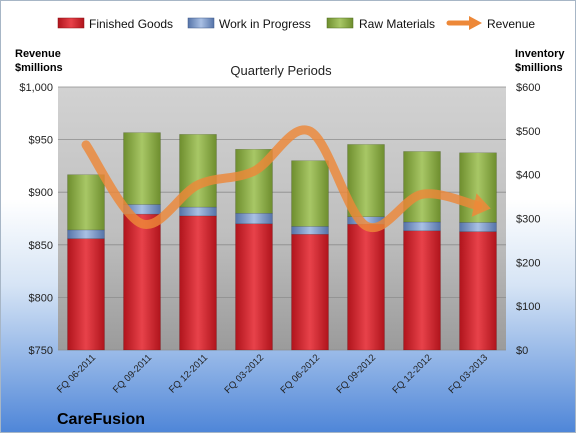 This screenshot has width=576, height=434. Describe the element at coordinates (244, 374) in the screenshot. I see `x-tick-label: FQ 03-2012` at that location.